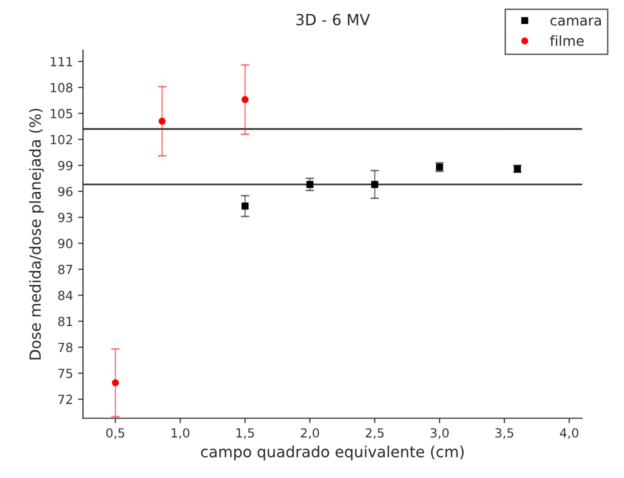  What do you see at coordinates (65, 347) in the screenshot?
I see `y-tick-label: 78` at bounding box center [65, 347].